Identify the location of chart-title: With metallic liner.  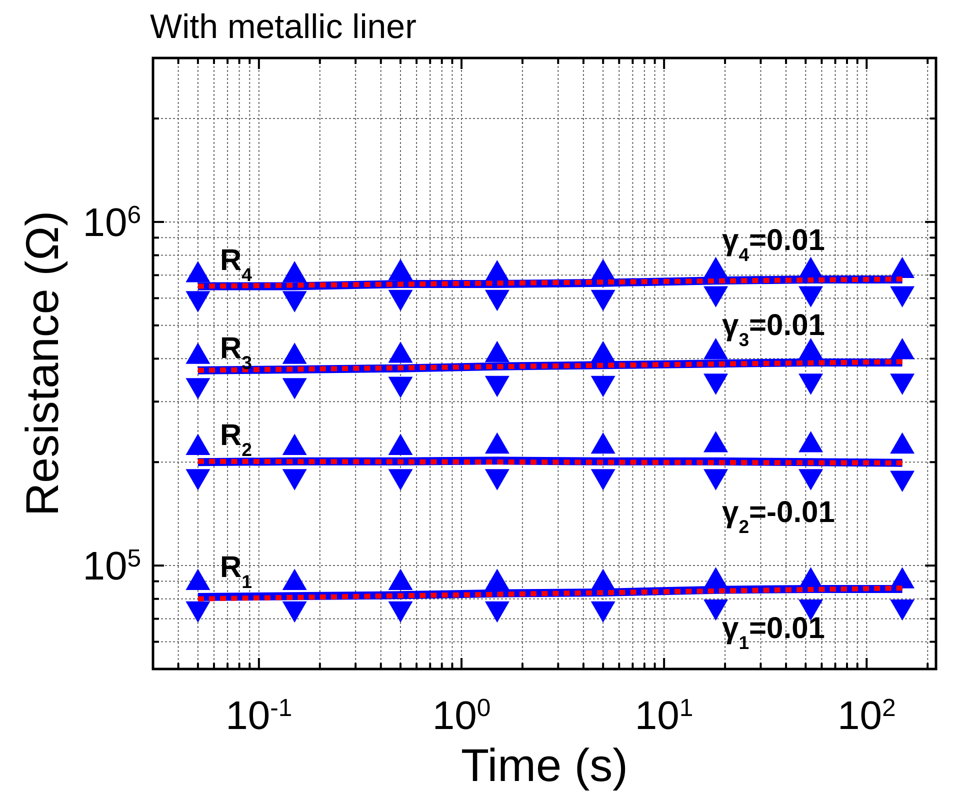
(283, 27).